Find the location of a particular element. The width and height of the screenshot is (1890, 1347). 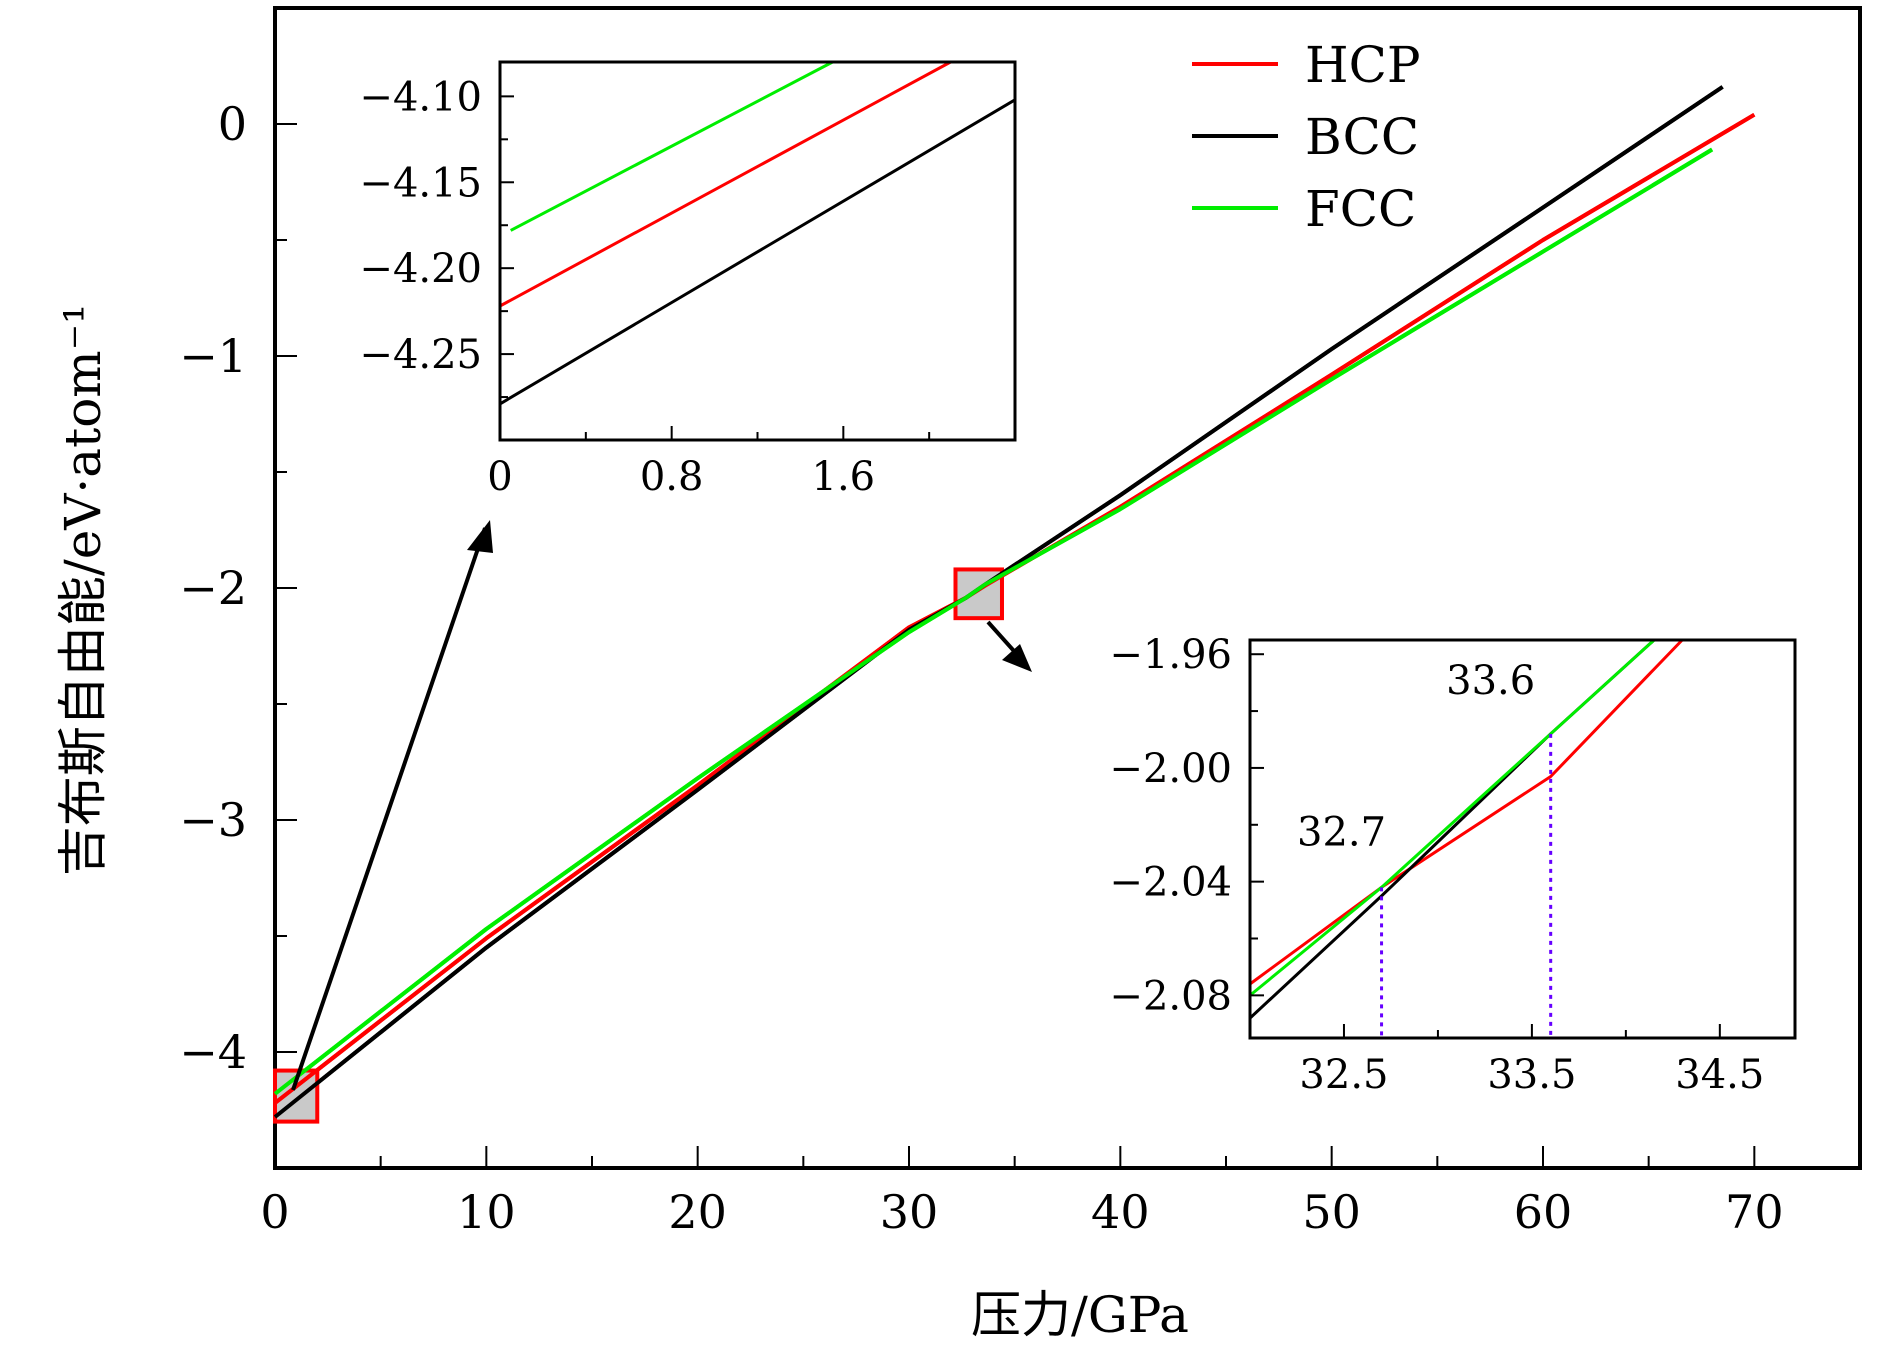

inset-trans-y-tick-label: −2.00 is located at coordinates (1170, 769).